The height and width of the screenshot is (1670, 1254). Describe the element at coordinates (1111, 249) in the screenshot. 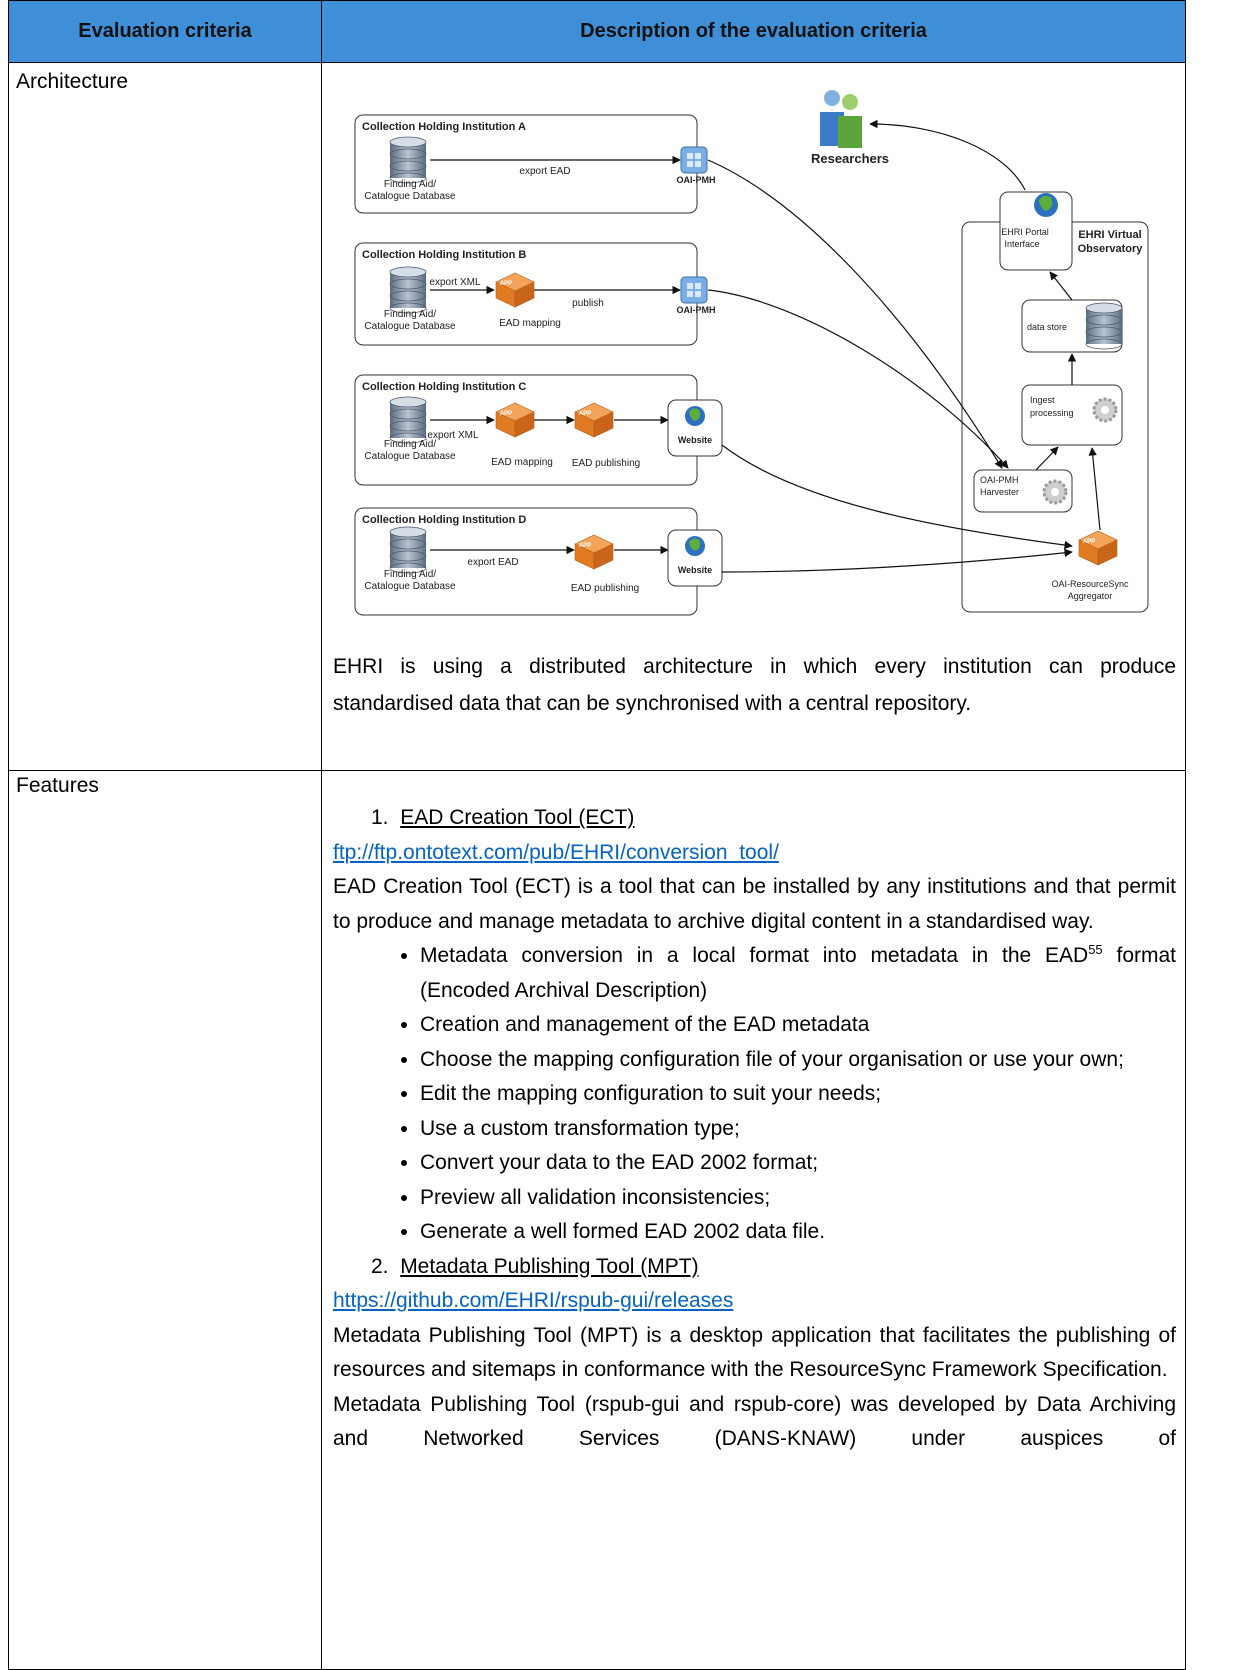

I see `observatory-title: Observatory` at that location.